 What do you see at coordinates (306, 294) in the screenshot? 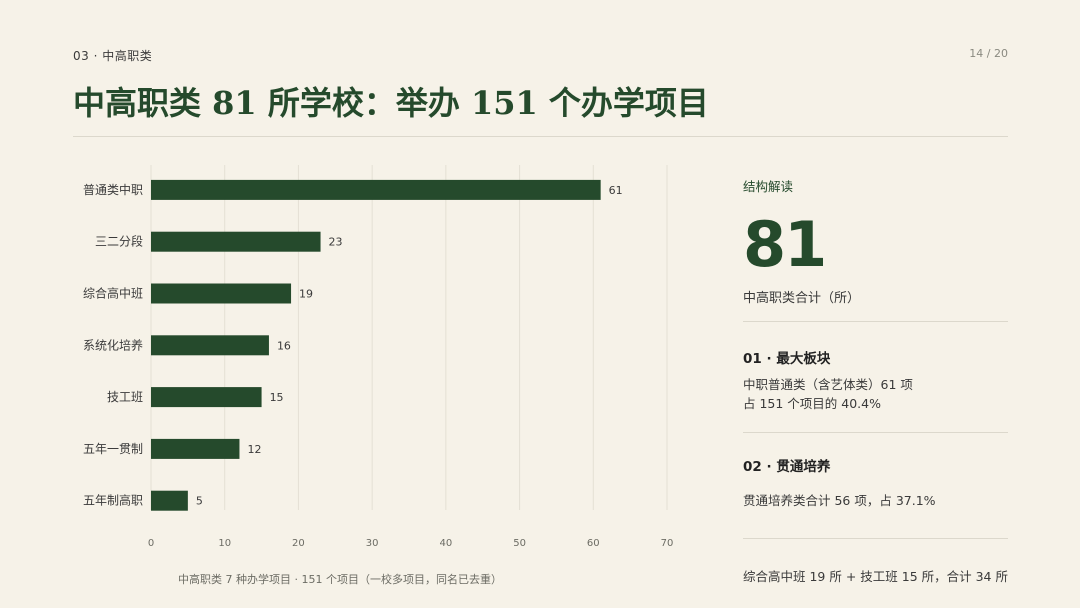
I see `data-label: 19` at bounding box center [306, 294].